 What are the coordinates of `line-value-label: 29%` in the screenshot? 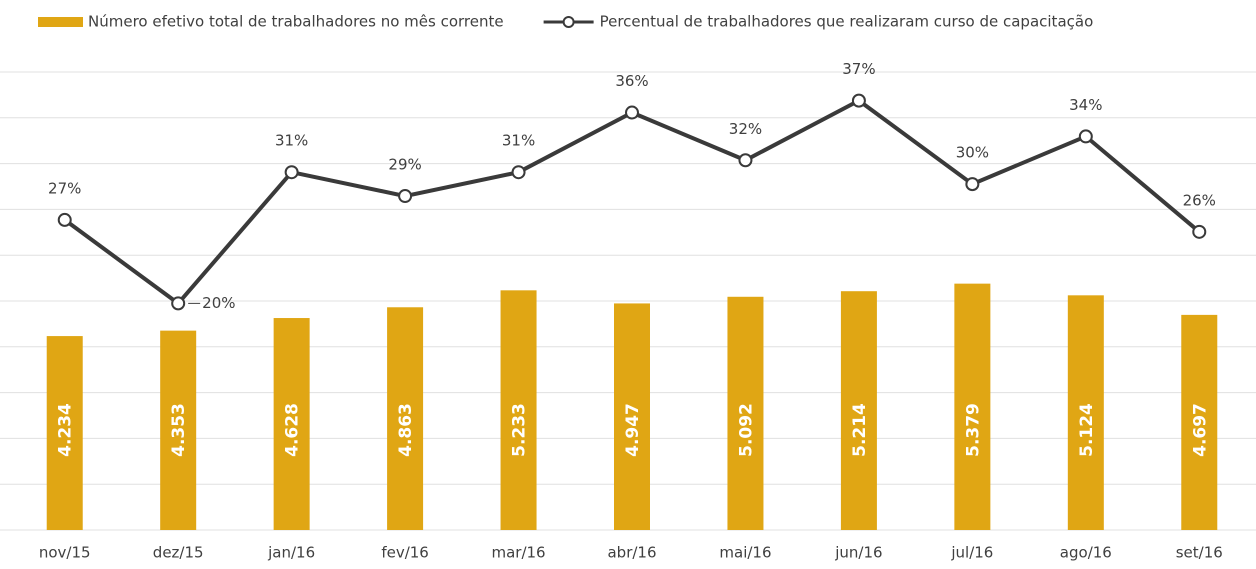 It's located at (404, 165).